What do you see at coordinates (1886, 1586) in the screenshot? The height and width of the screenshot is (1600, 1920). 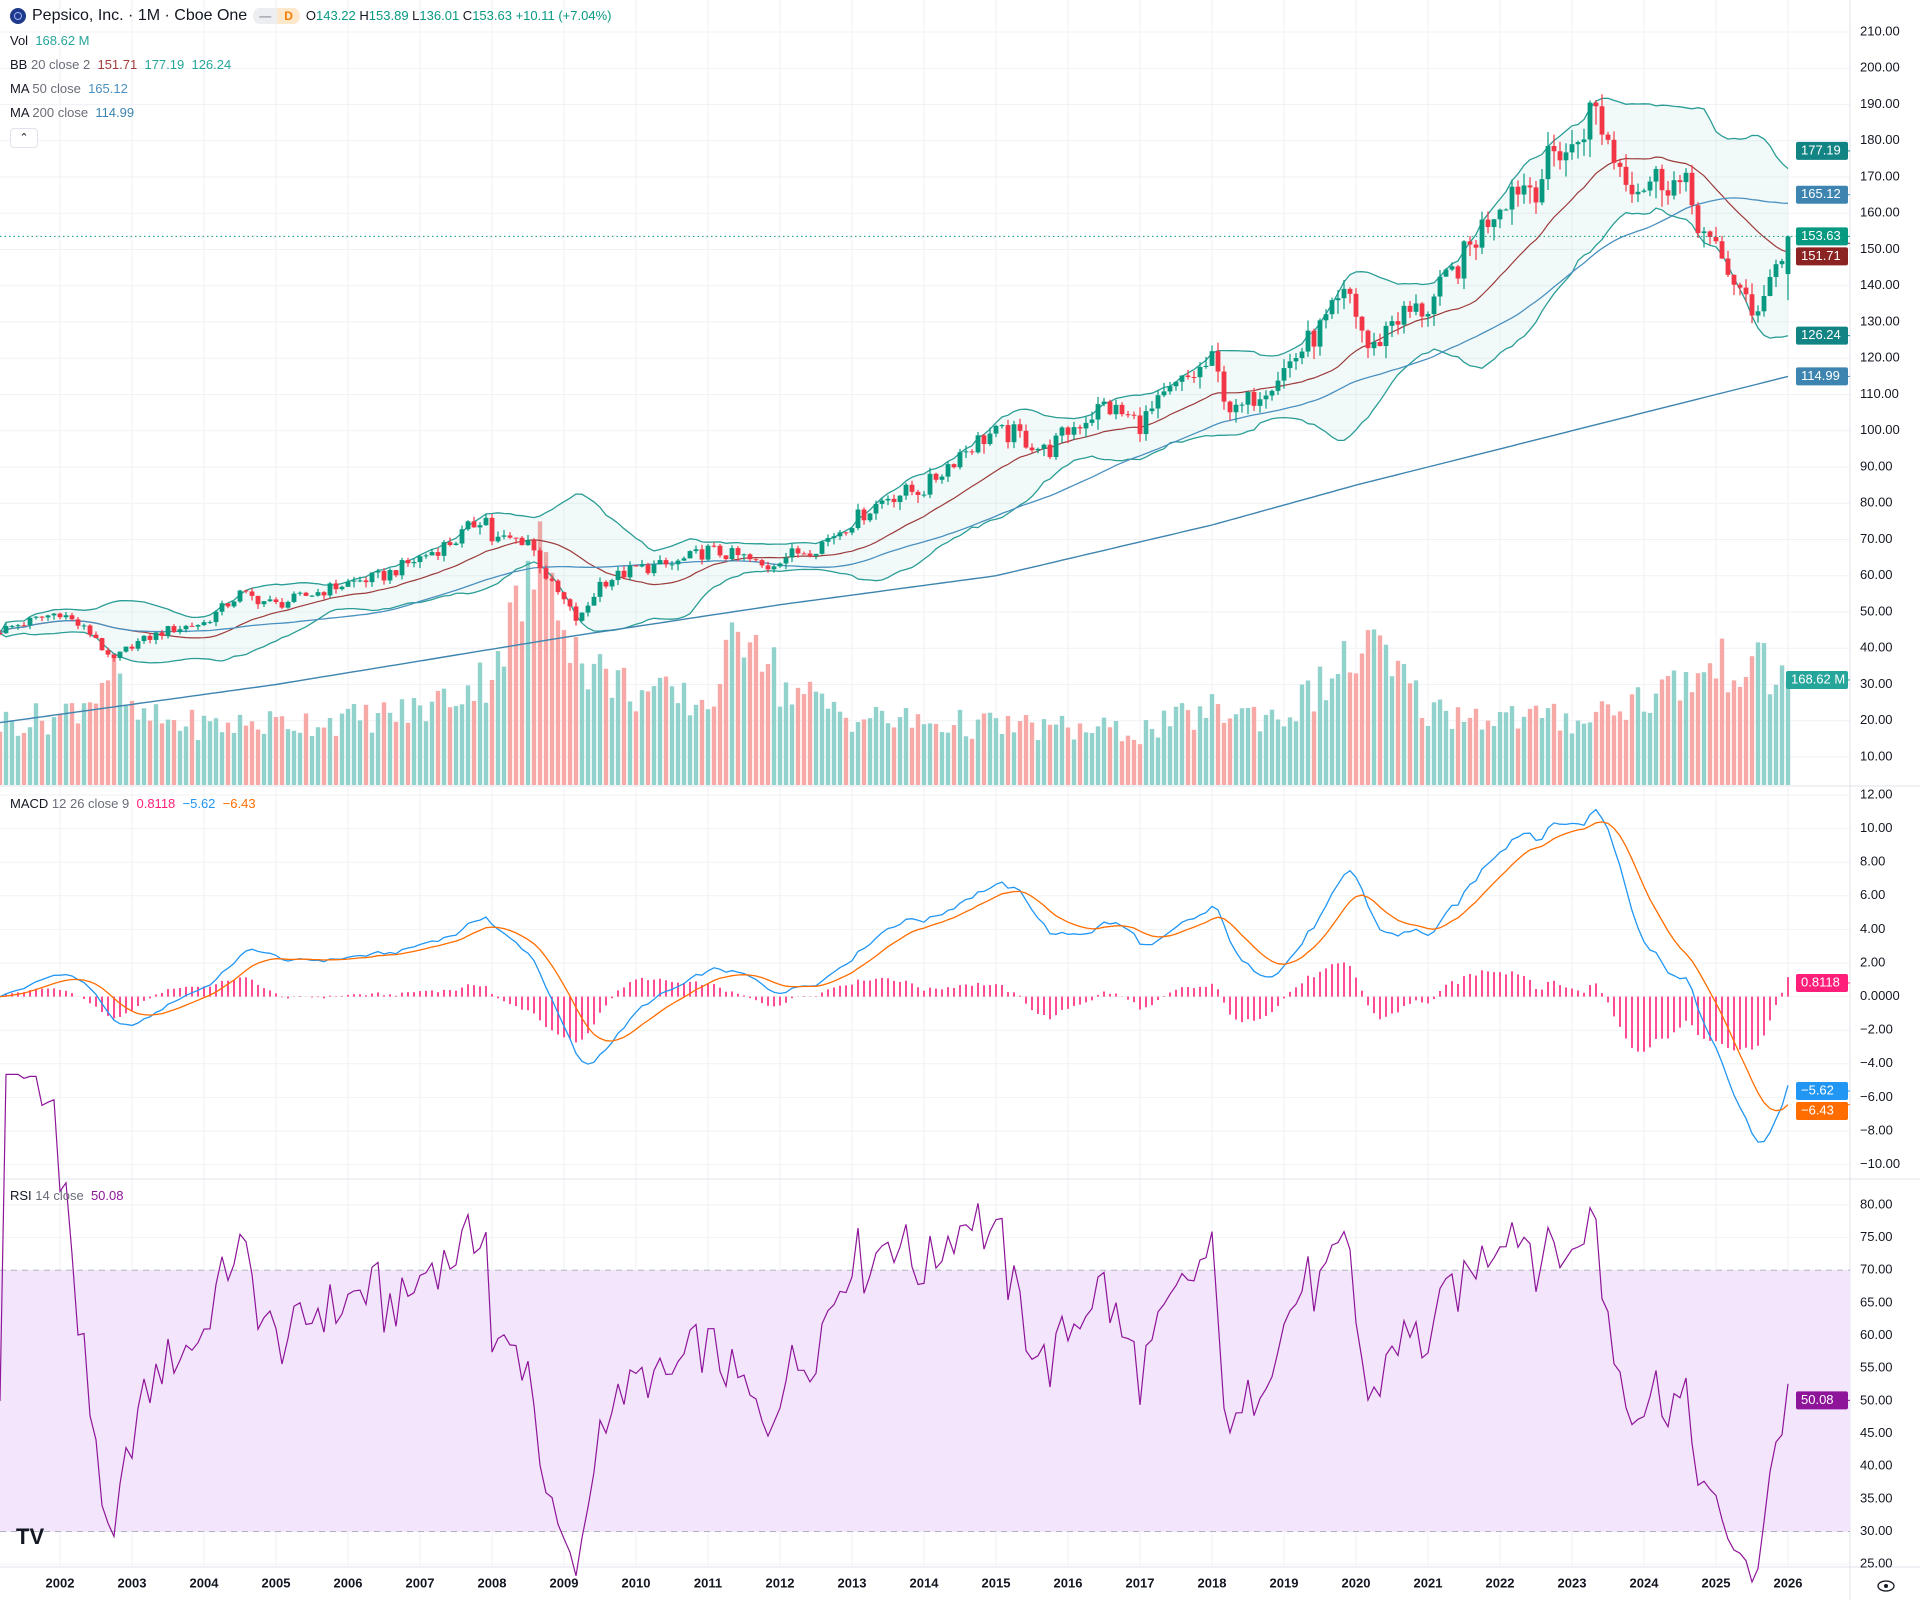 I see `visibility-settings-icon` at bounding box center [1886, 1586].